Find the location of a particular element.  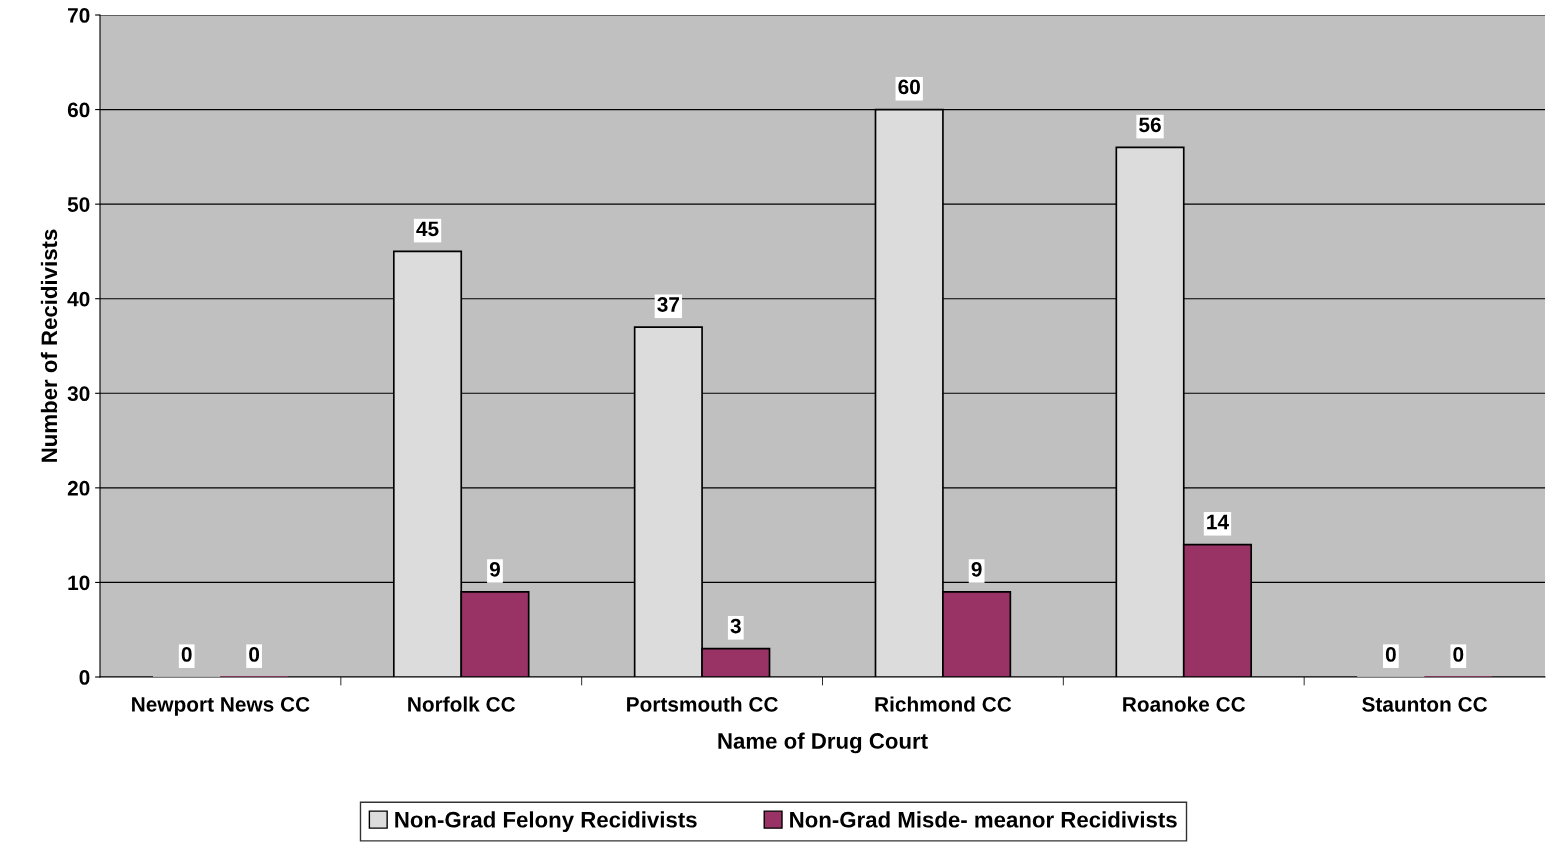

data-label: 56 is located at coordinates (1150, 125).